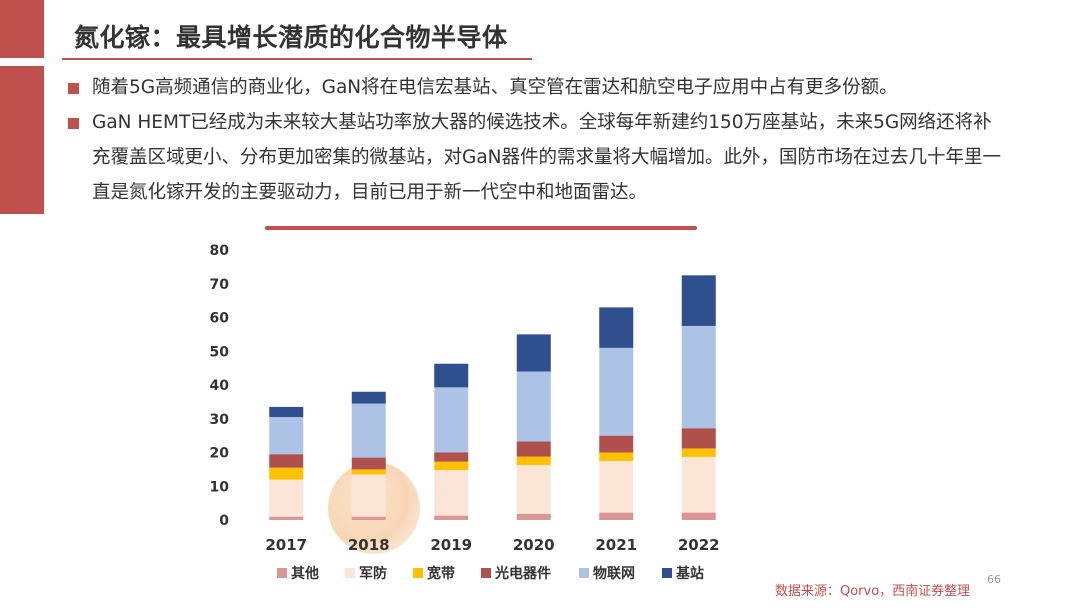  Describe the element at coordinates (220, 285) in the screenshot. I see `y-tick-label: 70` at that location.